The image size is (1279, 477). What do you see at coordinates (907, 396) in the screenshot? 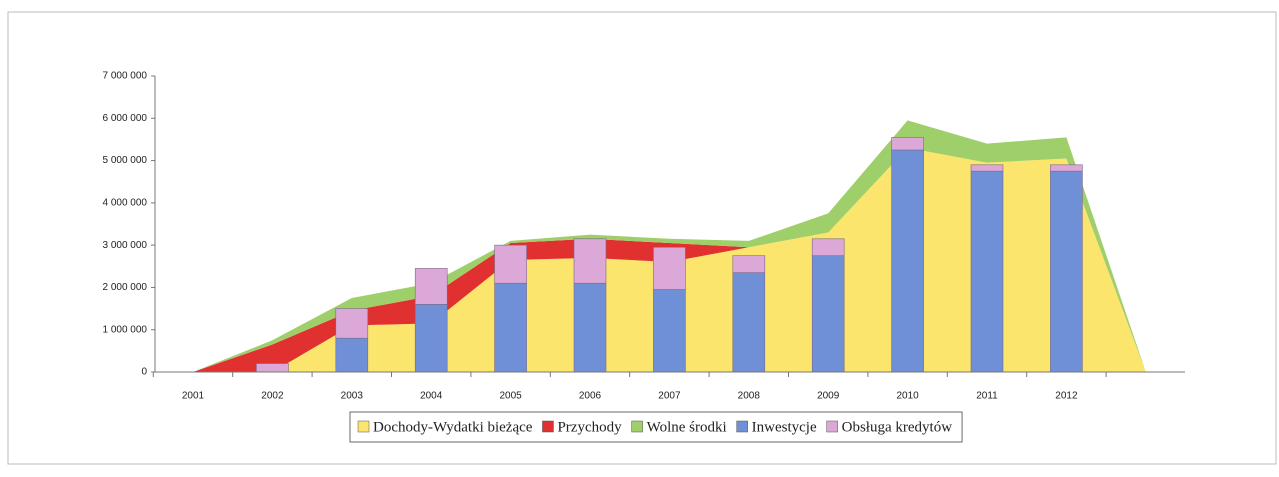
I see `x-tick-label: 2010` at bounding box center [907, 396].